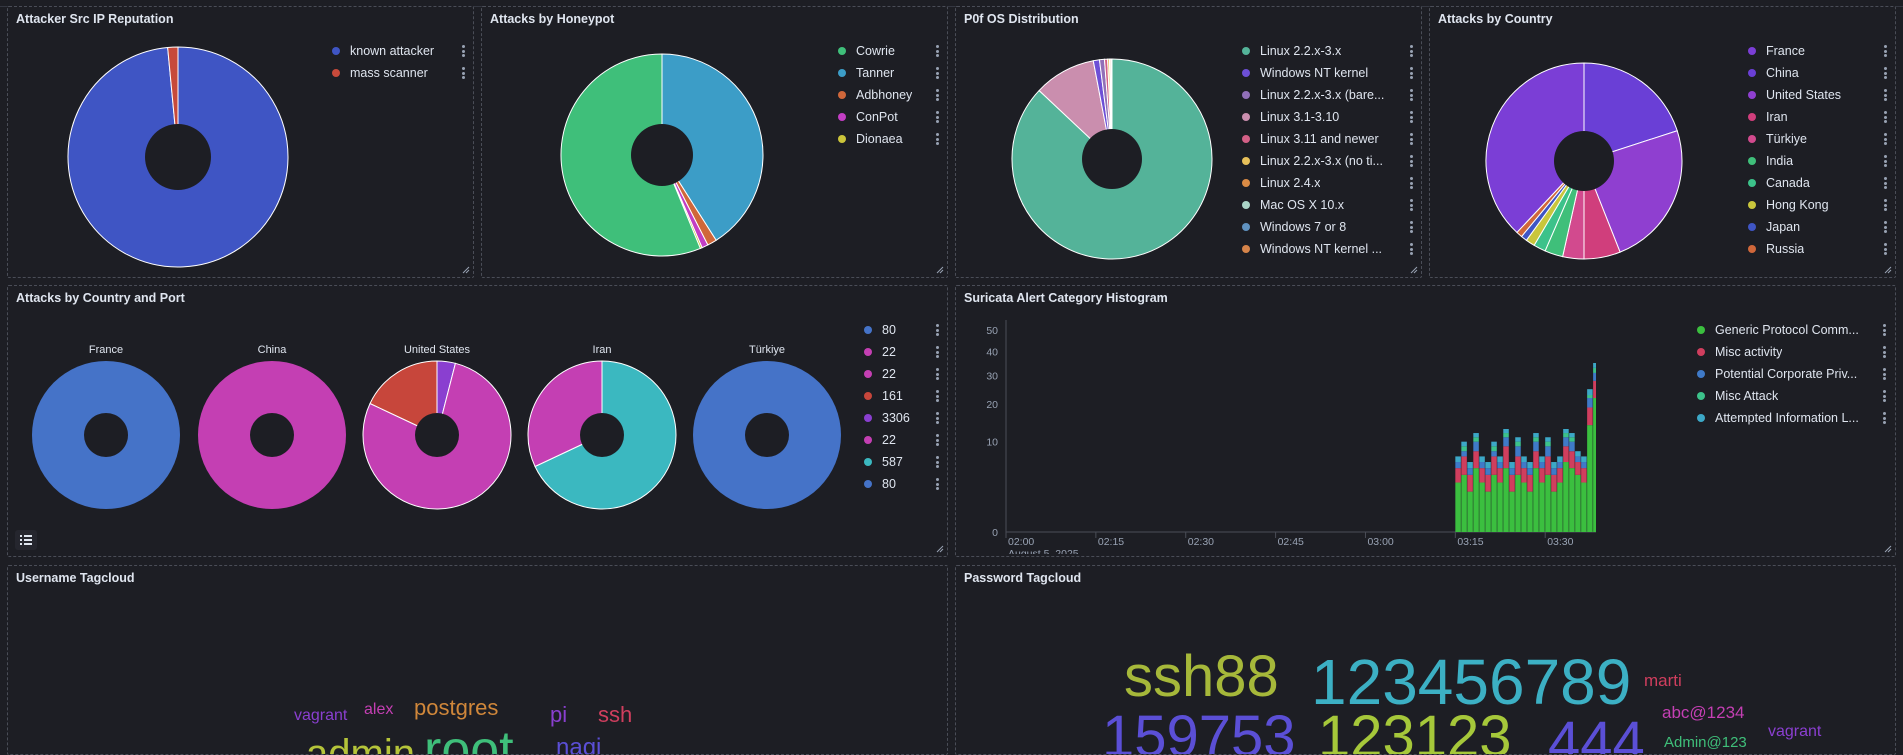 This screenshot has height=755, width=1903. What do you see at coordinates (1792, 396) in the screenshot?
I see `legend-item: Misc Attack` at bounding box center [1792, 396].